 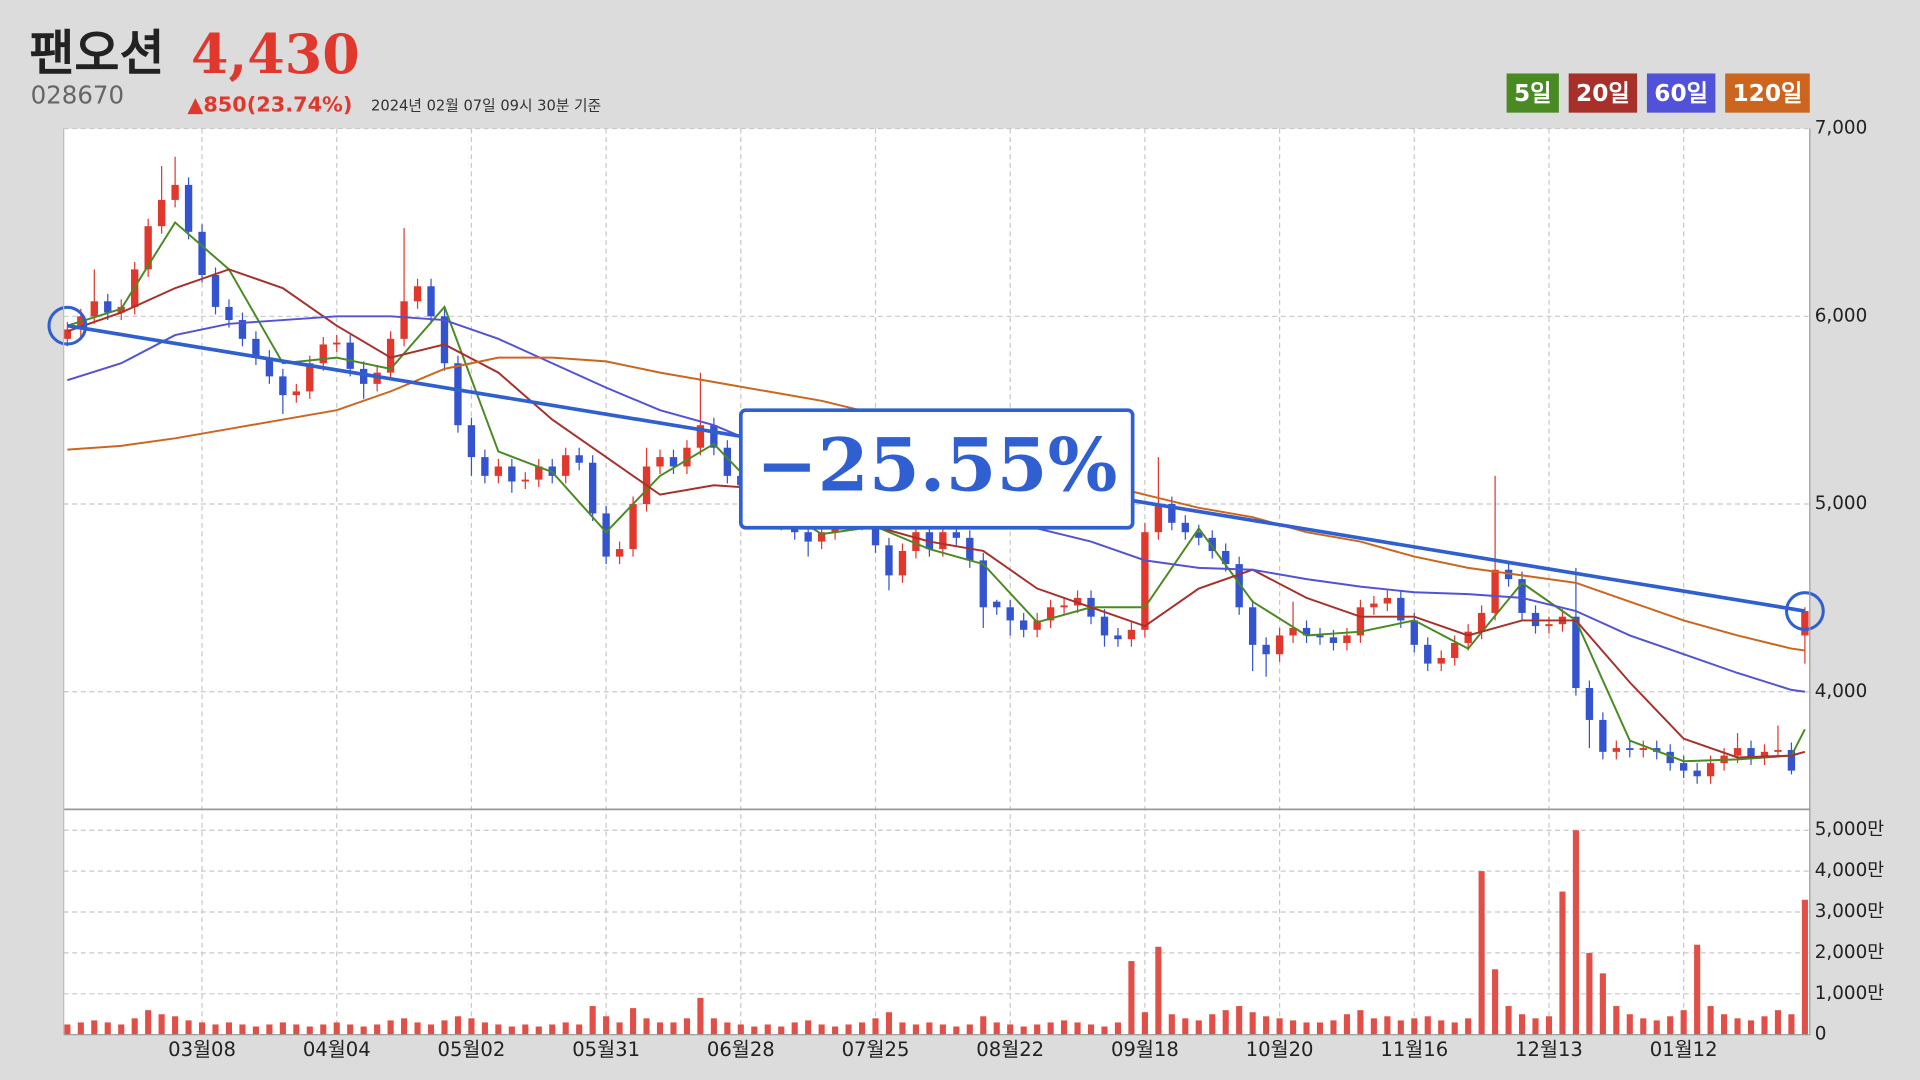 What do you see at coordinates (1280, 1049) in the screenshot?
I see `x-tick-label: 10월20` at bounding box center [1280, 1049].